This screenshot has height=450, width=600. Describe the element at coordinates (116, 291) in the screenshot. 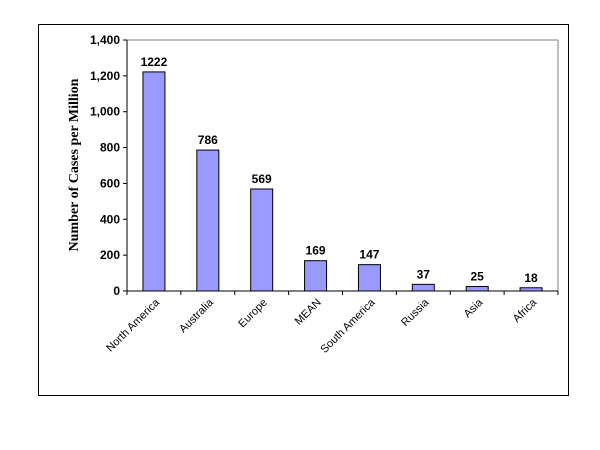

I see `y-tick-label: 0` at that location.